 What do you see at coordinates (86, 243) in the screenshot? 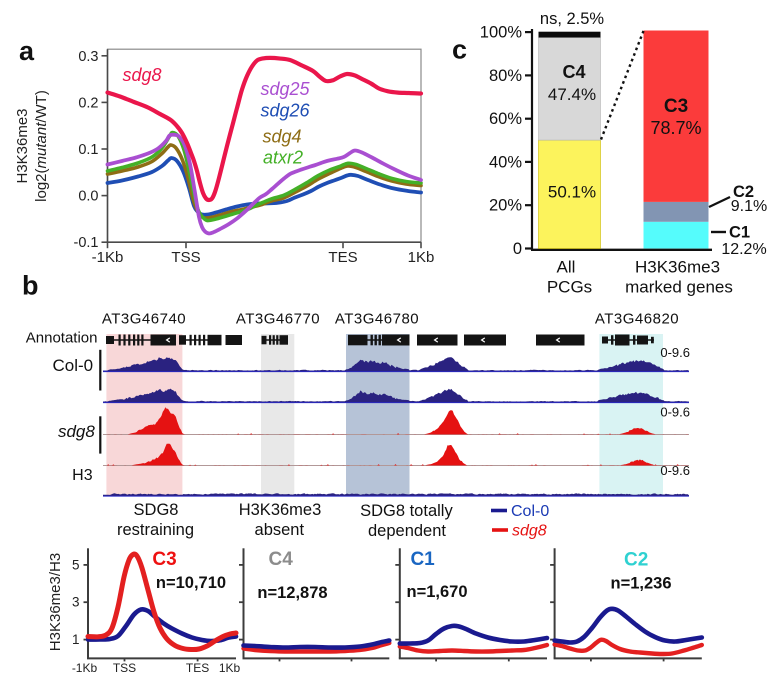
I see `svg-text: -0.1` at bounding box center [86, 243].